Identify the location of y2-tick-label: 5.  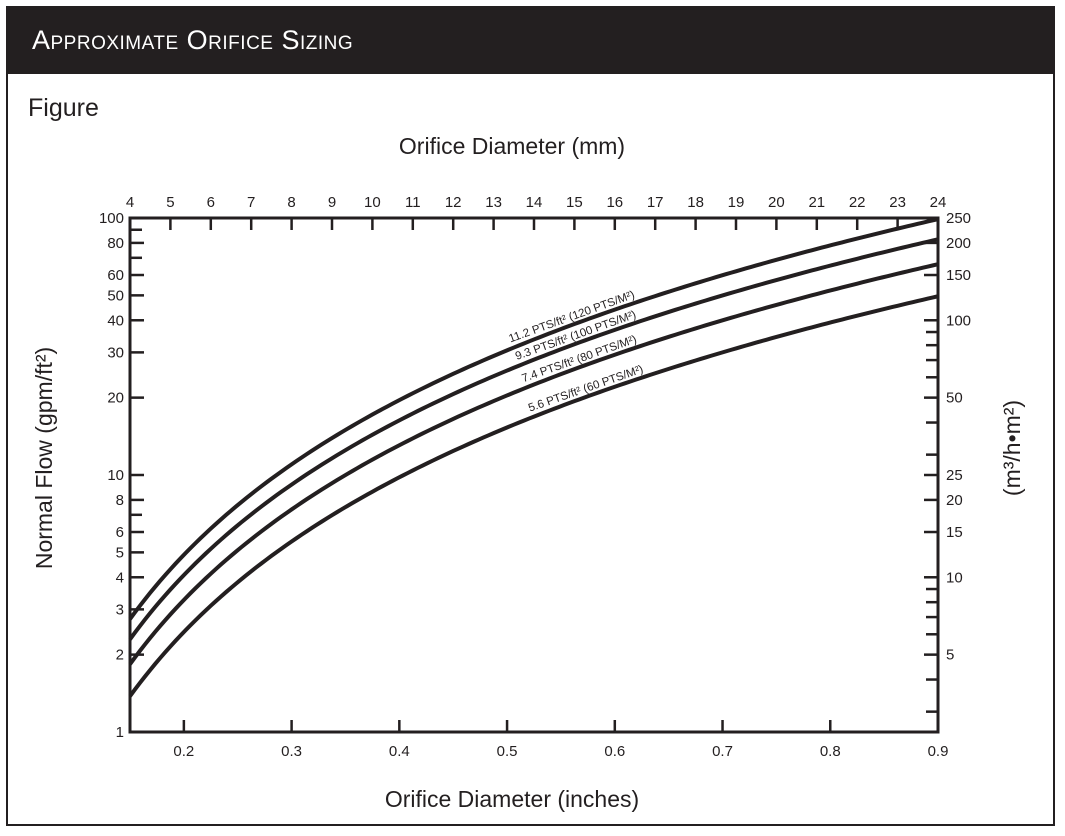
(950, 655).